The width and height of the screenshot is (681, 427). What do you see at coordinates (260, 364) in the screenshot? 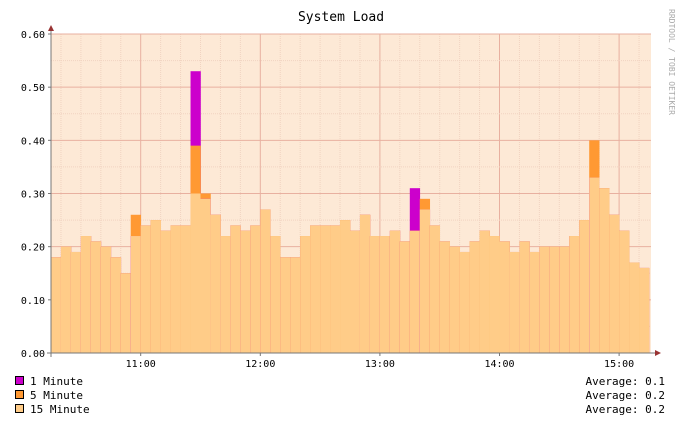
I see `x-tick-label: 12:00` at bounding box center [260, 364].